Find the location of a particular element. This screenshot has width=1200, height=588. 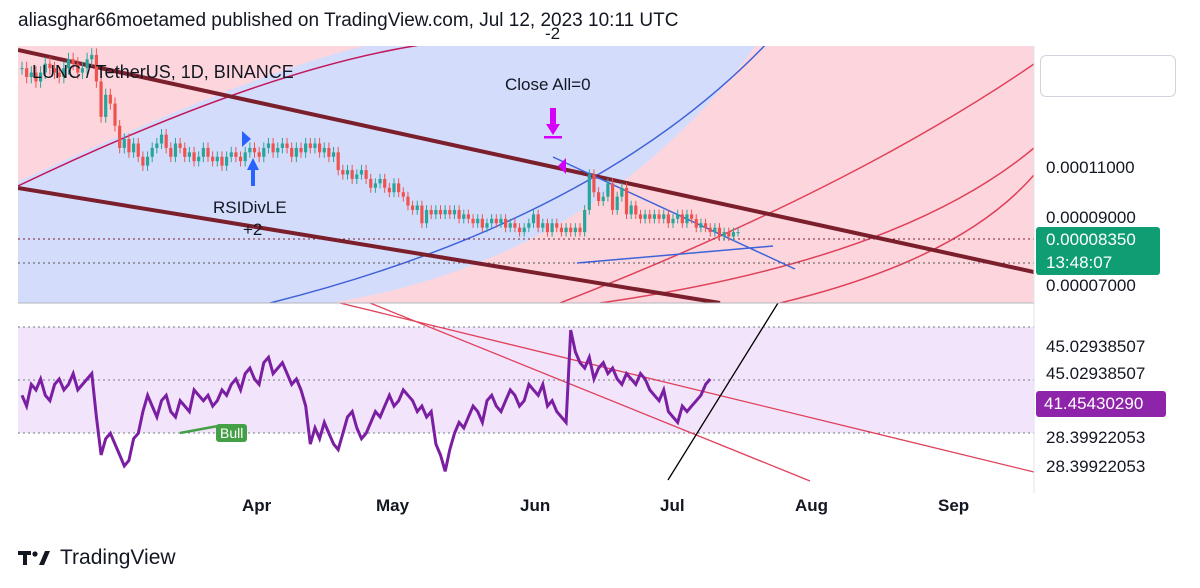

fib-arc-blue-outer is located at coordinates (218, 116).